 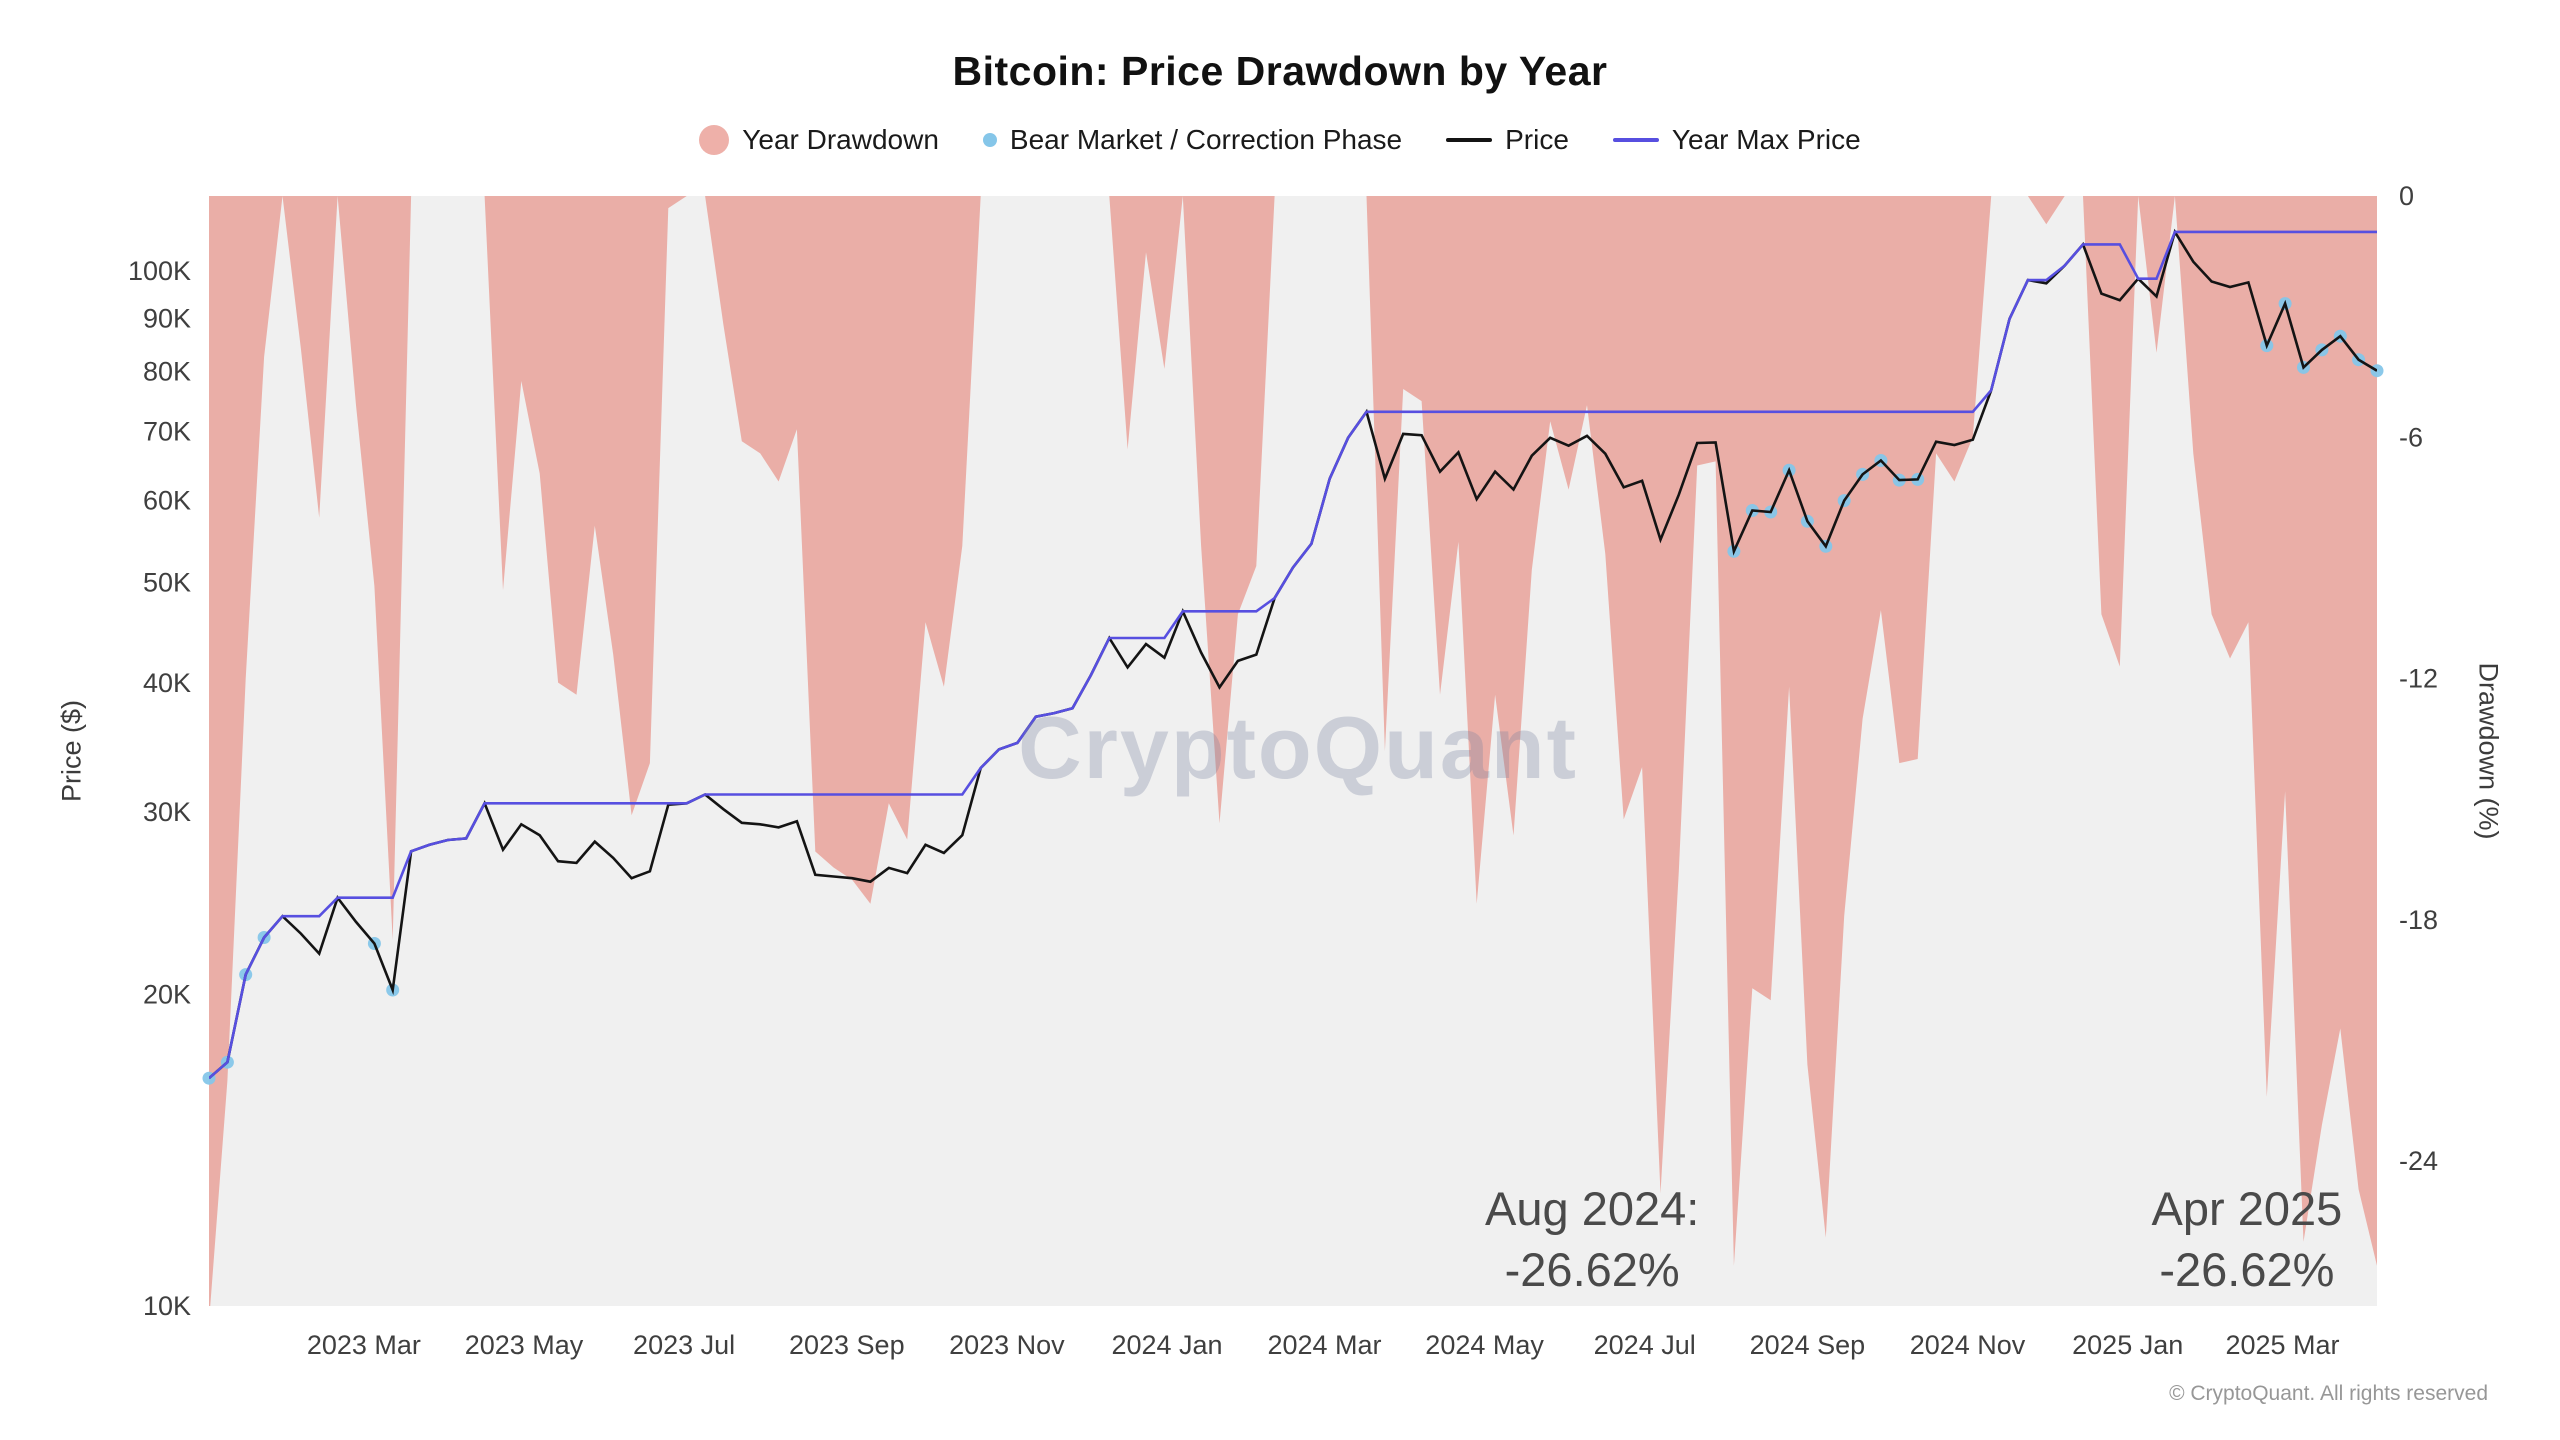 I want to click on legend-marker-circle-large, so click(x=714, y=140).